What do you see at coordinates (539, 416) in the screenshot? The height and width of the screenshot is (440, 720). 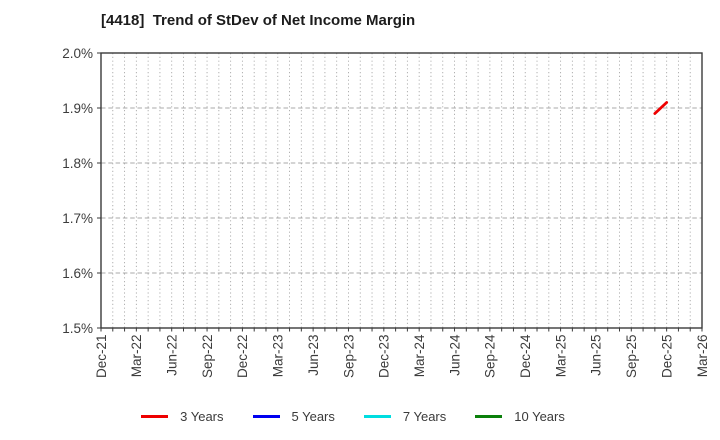 I see `legend-label: 10 Years` at bounding box center [539, 416].